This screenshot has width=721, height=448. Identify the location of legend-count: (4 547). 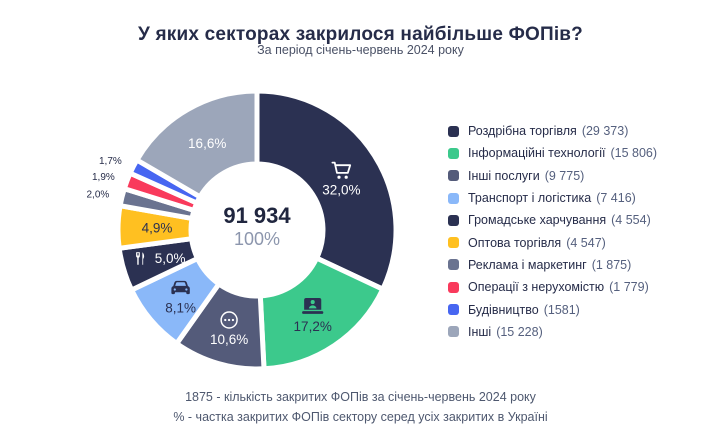
(586, 242).